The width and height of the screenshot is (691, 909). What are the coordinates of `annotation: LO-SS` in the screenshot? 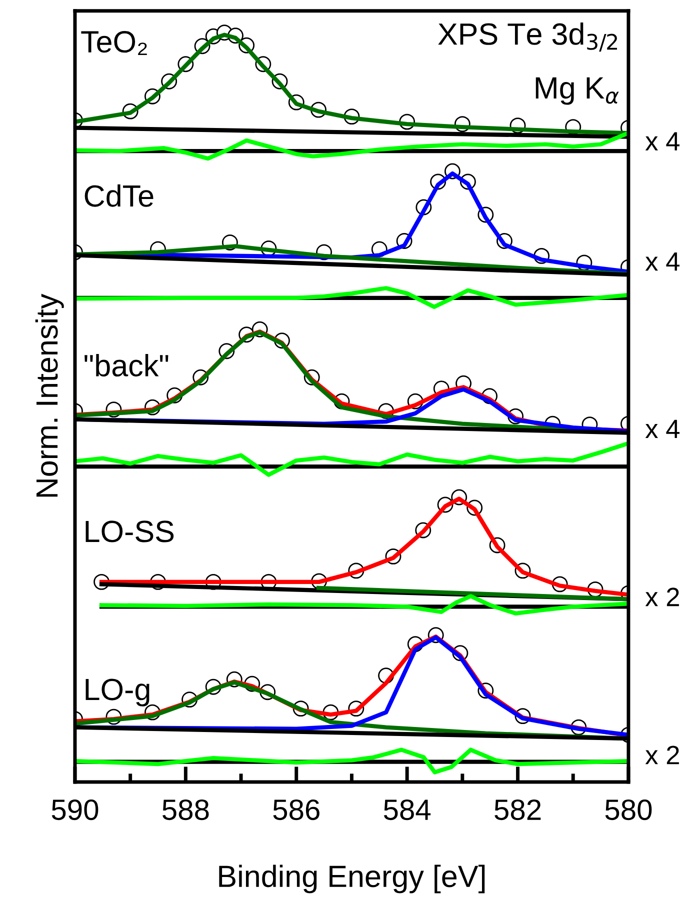 It's located at (130, 531).